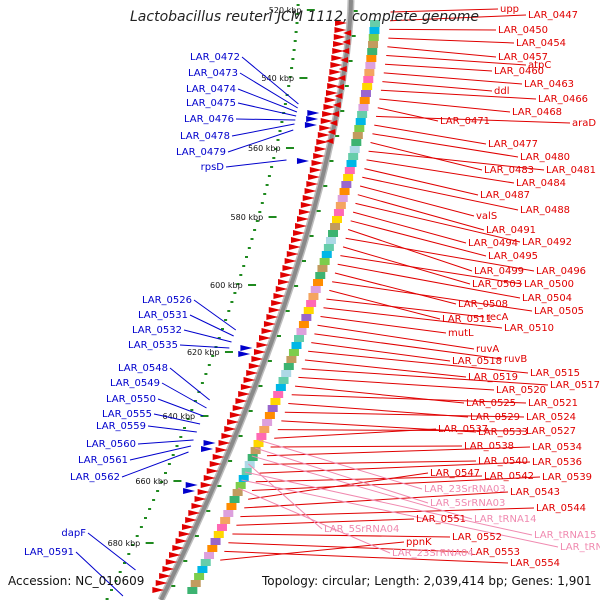 The height and width of the screenshot is (600, 600). What do you see at coordinates (461, 333) in the screenshot?
I see `feature-label: mutL` at bounding box center [461, 333].